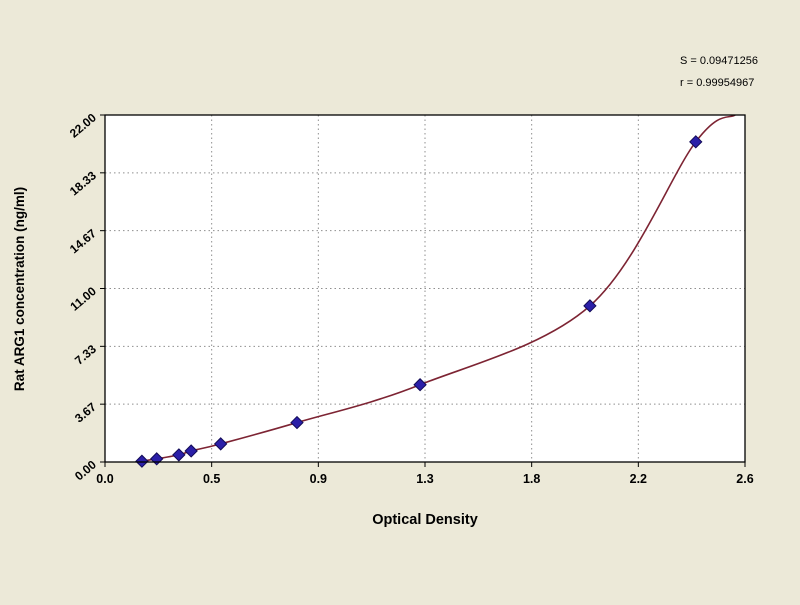 This screenshot has width=800, height=605. What do you see at coordinates (83, 183) in the screenshot?
I see `y-tick-label: 18.33` at bounding box center [83, 183].